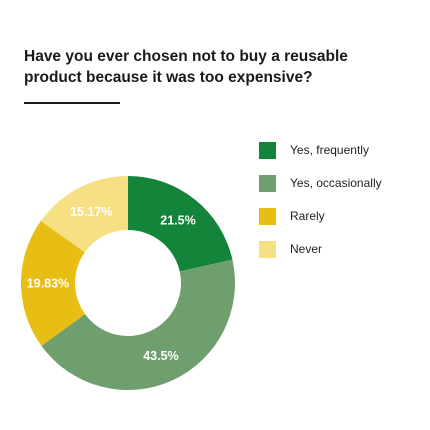 The width and height of the screenshot is (430, 430). I want to click on slice-label-never: 15.17%, so click(91, 212).